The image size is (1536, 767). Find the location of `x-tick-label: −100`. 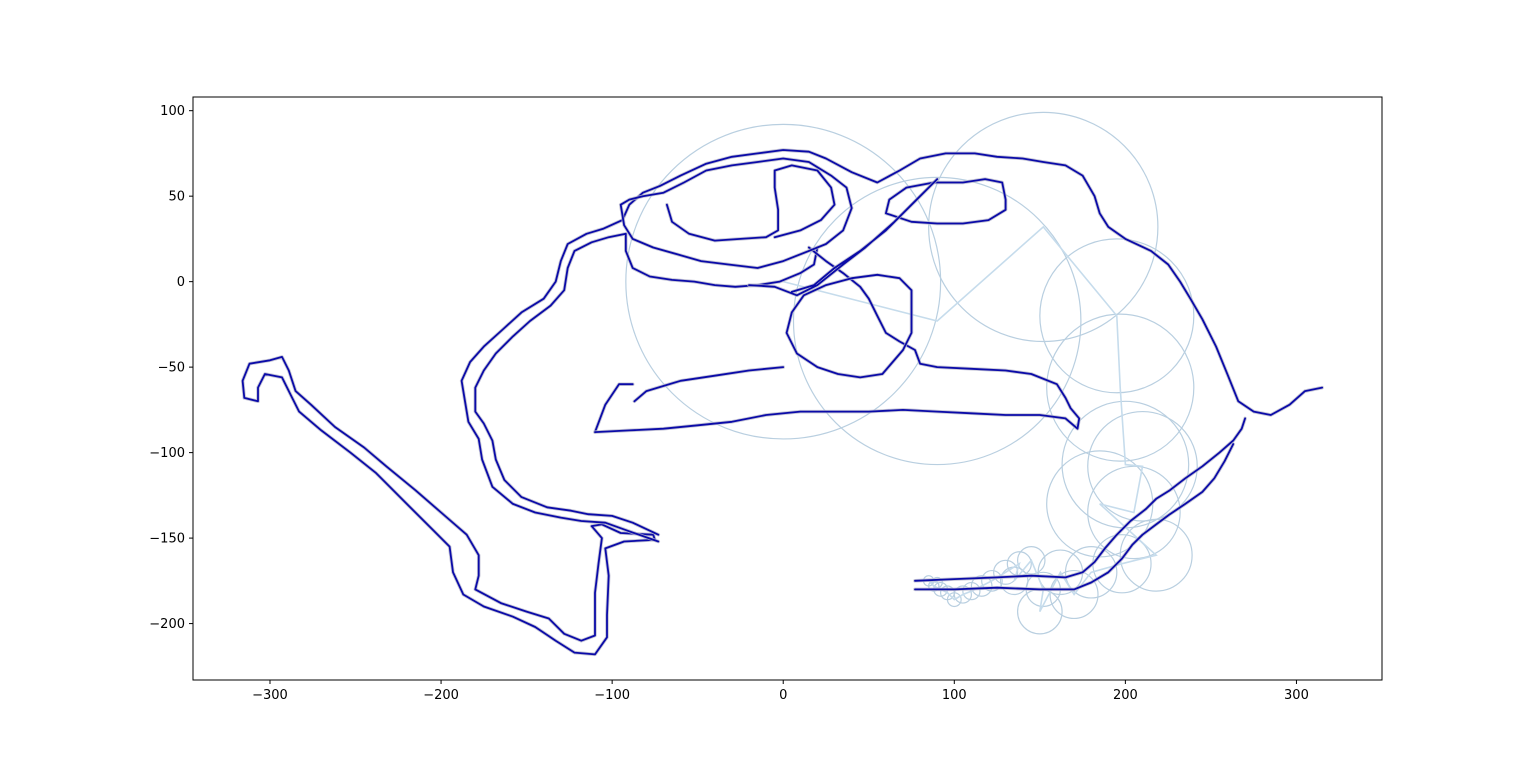

x-tick-label: −100 is located at coordinates (612, 695).